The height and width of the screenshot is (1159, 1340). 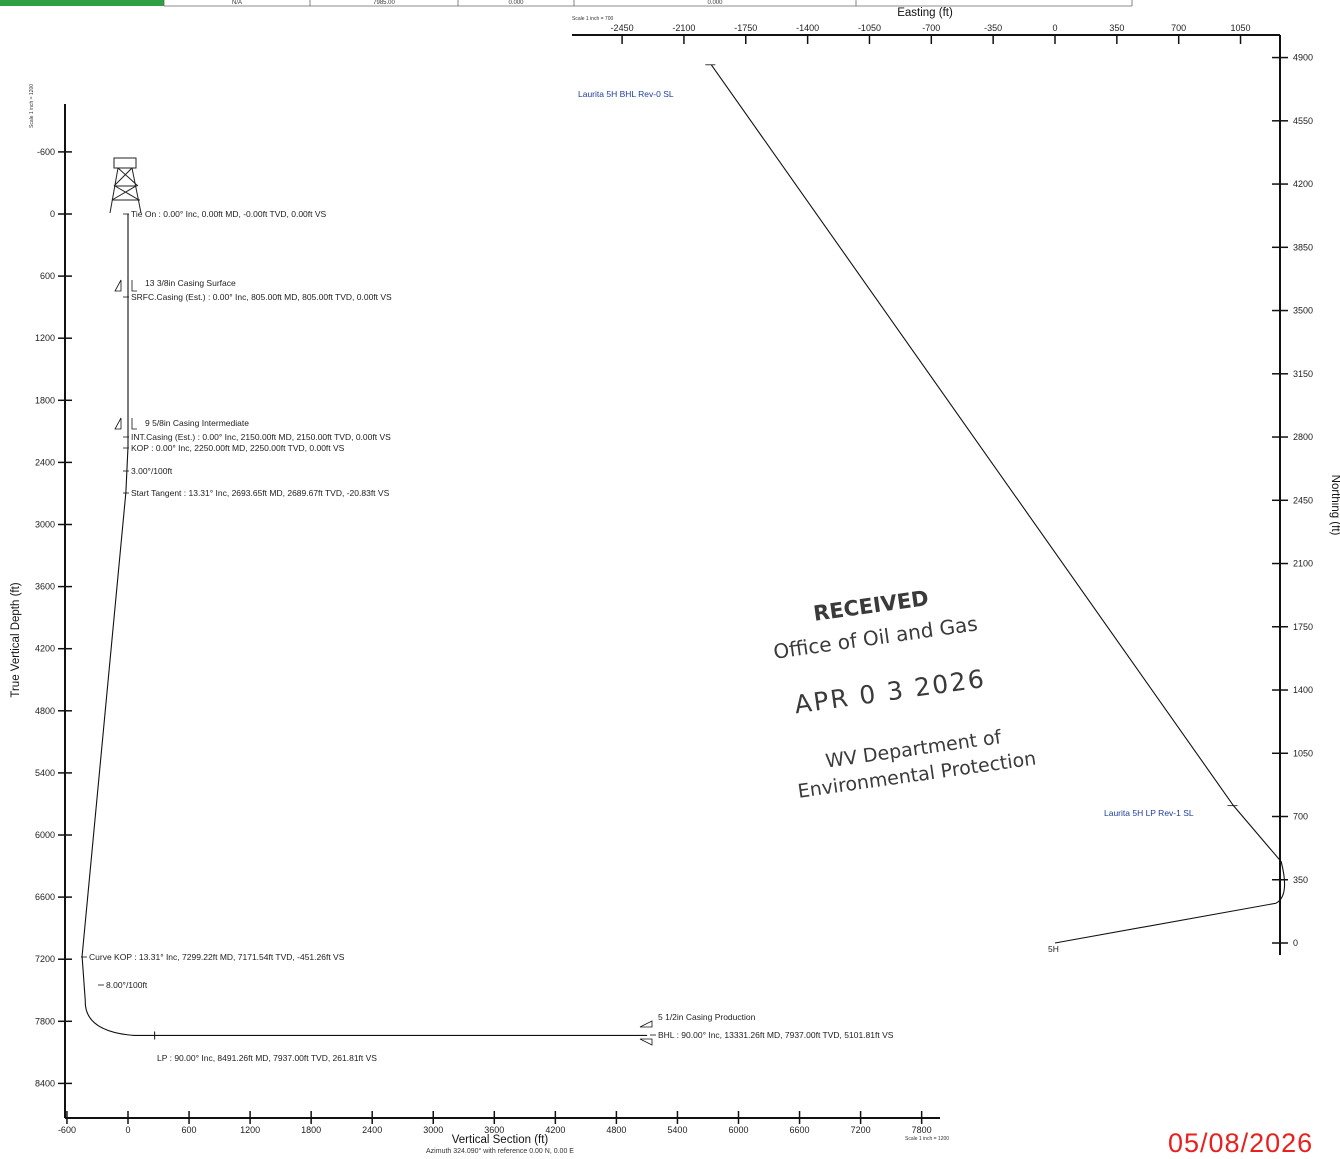 What do you see at coordinates (1303, 627) in the screenshot?
I see `plan-y-tick-label: 1750` at bounding box center [1303, 627].